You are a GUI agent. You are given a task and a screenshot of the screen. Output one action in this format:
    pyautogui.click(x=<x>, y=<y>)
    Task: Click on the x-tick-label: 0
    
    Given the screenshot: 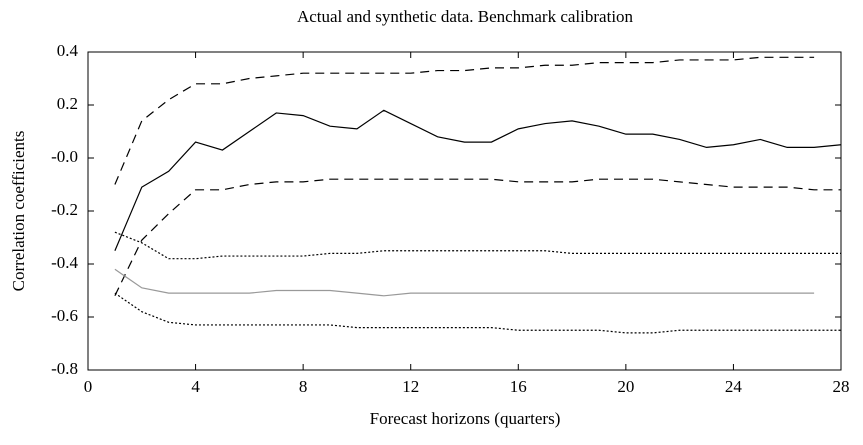 What is the action you would take?
    pyautogui.click(x=88, y=386)
    